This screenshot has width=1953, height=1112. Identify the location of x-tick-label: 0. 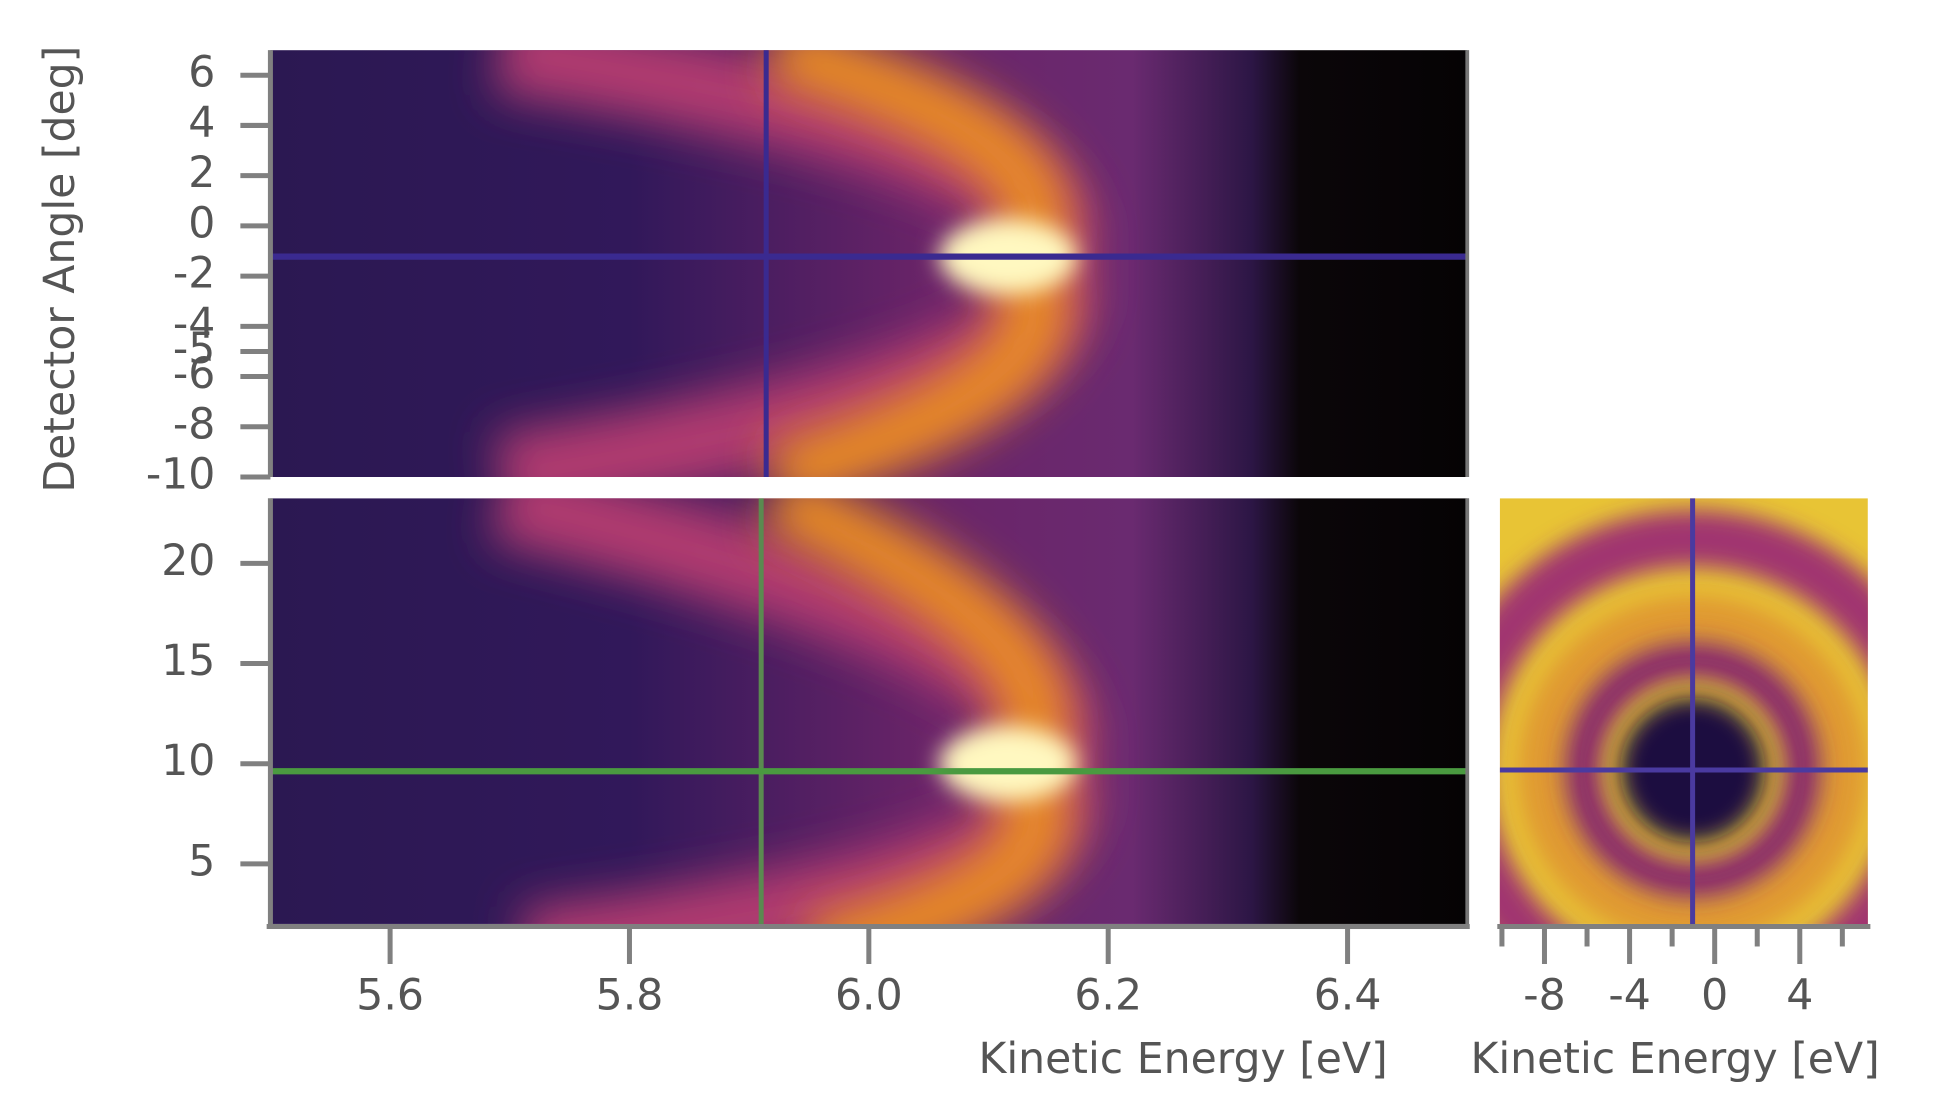
(1714, 995).